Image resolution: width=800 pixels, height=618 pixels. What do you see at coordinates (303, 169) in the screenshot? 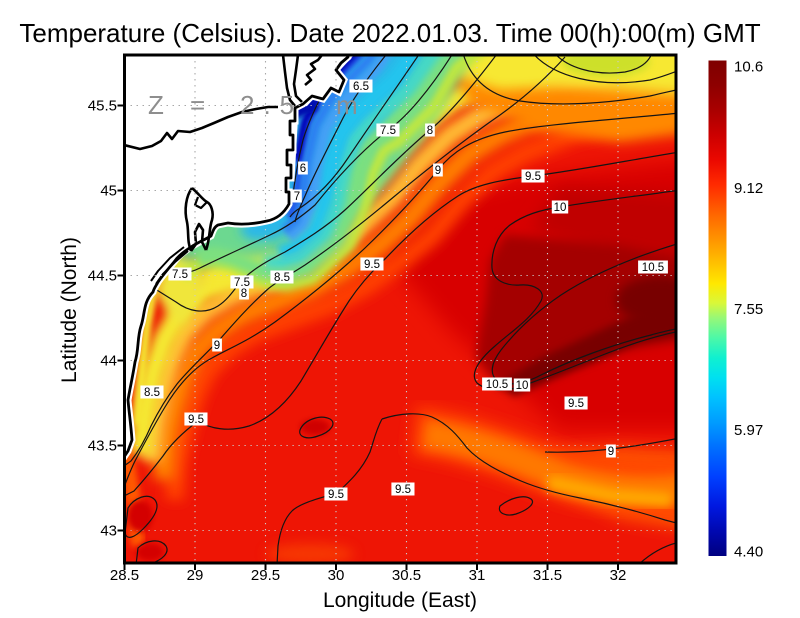
I see `svg-text: 6` at bounding box center [303, 169].